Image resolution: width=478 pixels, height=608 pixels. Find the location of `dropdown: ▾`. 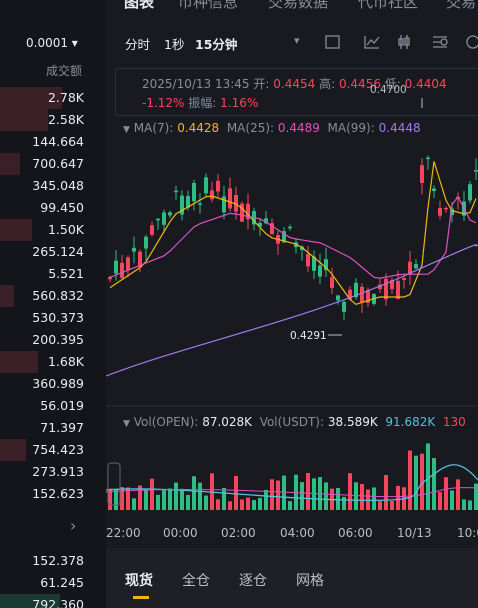

dropdown: ▾ is located at coordinates (297, 40).